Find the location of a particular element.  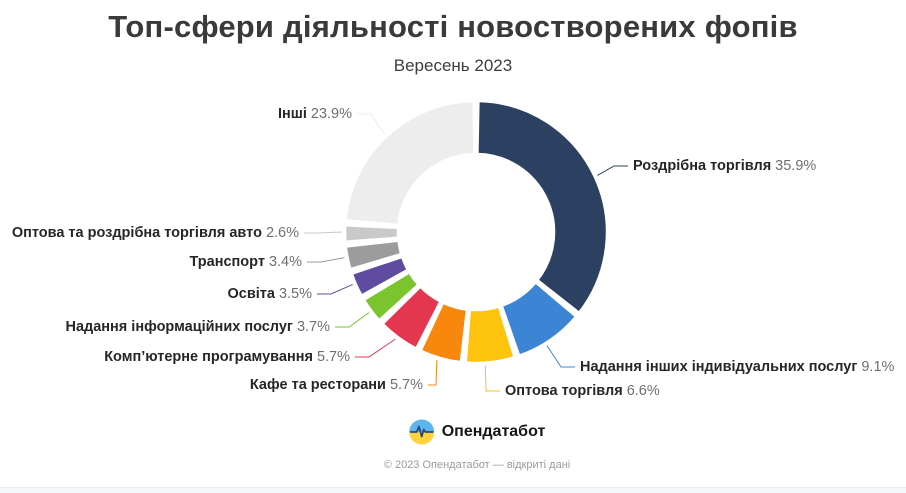

slice-label-pct: 3.4% is located at coordinates (285, 262).